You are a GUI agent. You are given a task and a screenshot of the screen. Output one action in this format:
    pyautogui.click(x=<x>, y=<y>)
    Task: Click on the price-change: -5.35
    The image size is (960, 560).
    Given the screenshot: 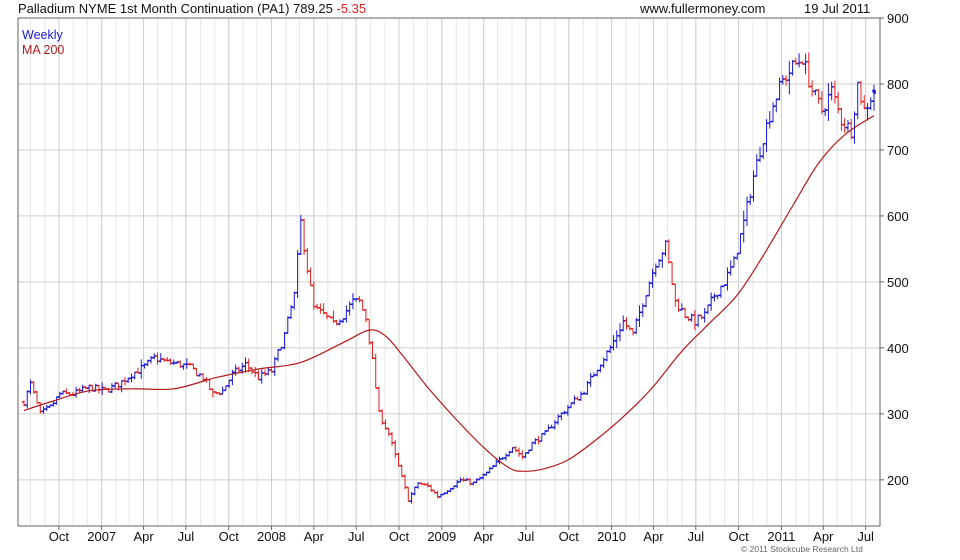 What is the action you would take?
    pyautogui.click(x=351, y=8)
    